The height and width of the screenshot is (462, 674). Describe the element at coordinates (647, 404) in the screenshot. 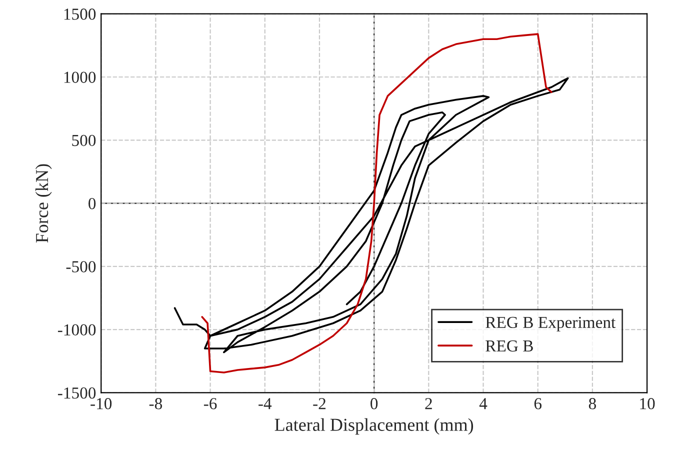

I see `x-tick-label: 10` at that location.